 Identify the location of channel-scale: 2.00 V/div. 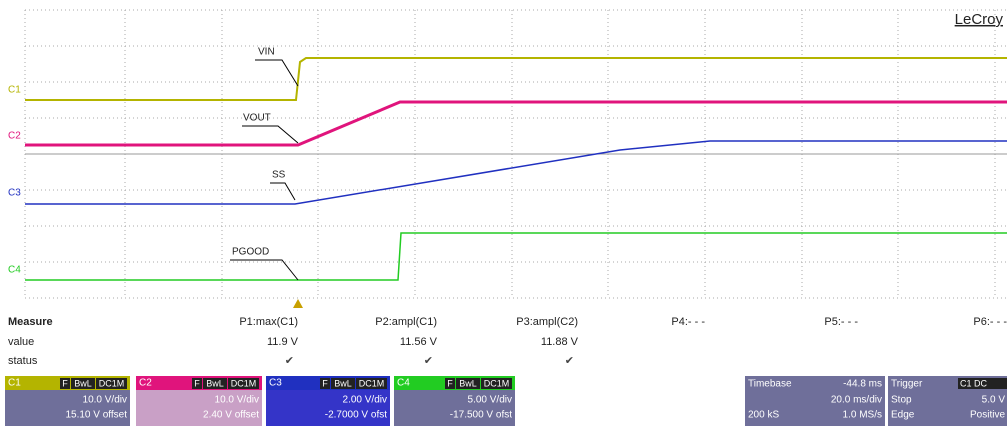
(365, 400).